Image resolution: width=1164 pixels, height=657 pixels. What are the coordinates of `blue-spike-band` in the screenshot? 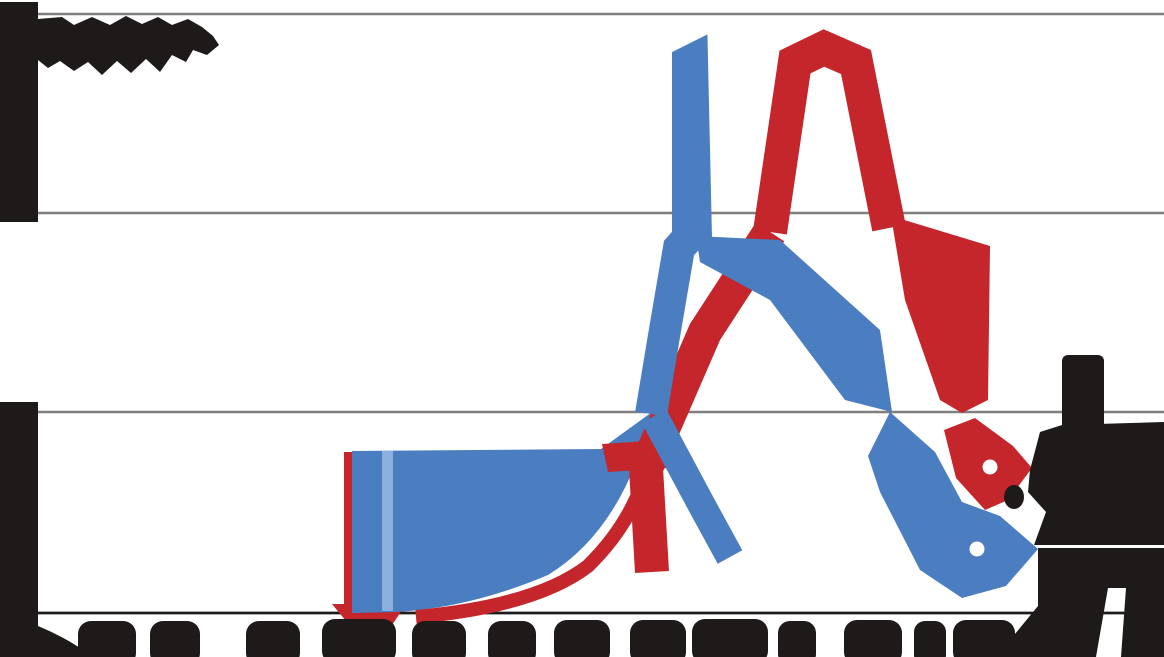 It's located at (674, 225).